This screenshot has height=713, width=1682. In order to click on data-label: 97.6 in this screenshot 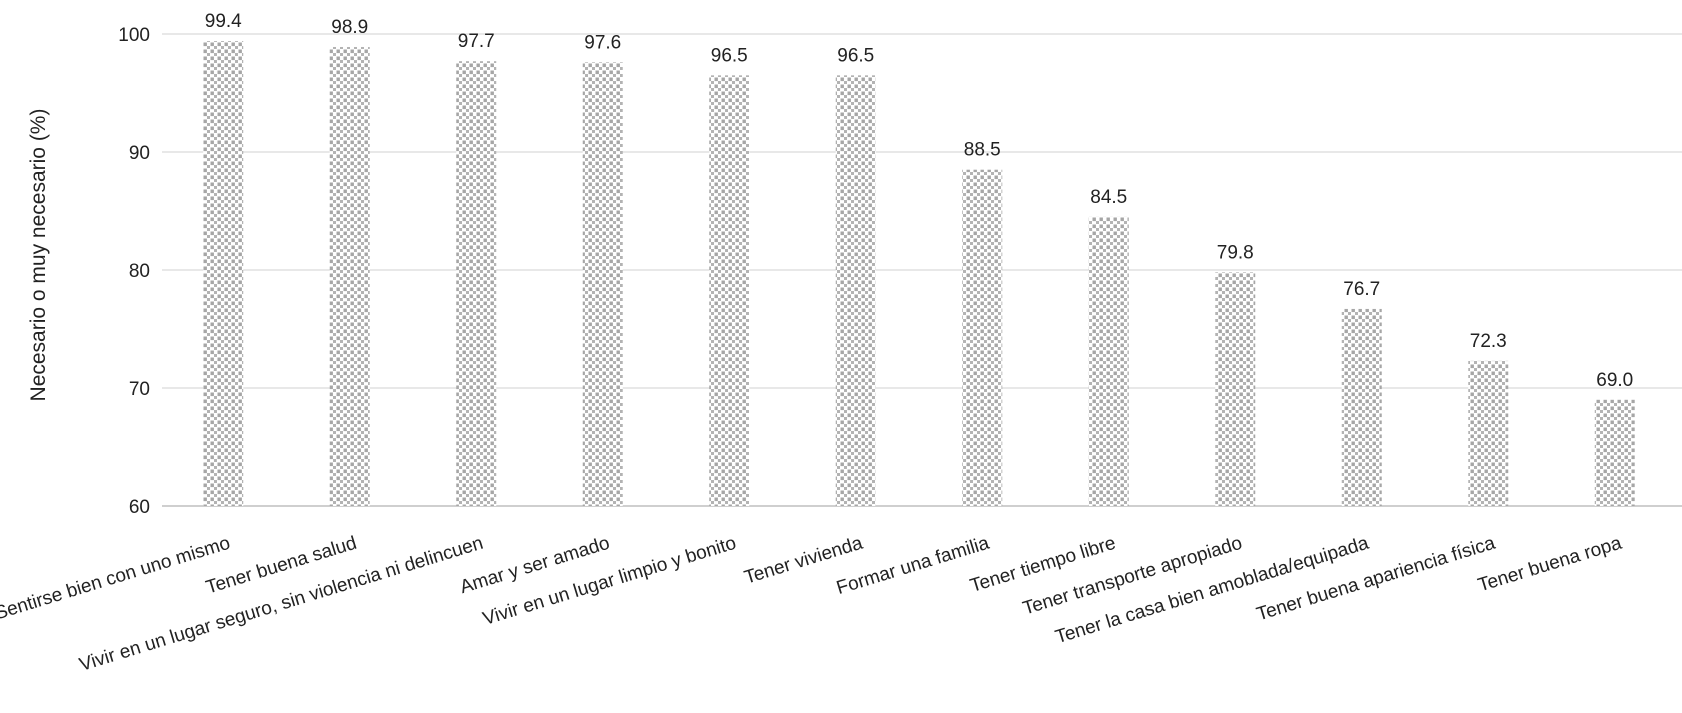, I will do `click(602, 42)`.